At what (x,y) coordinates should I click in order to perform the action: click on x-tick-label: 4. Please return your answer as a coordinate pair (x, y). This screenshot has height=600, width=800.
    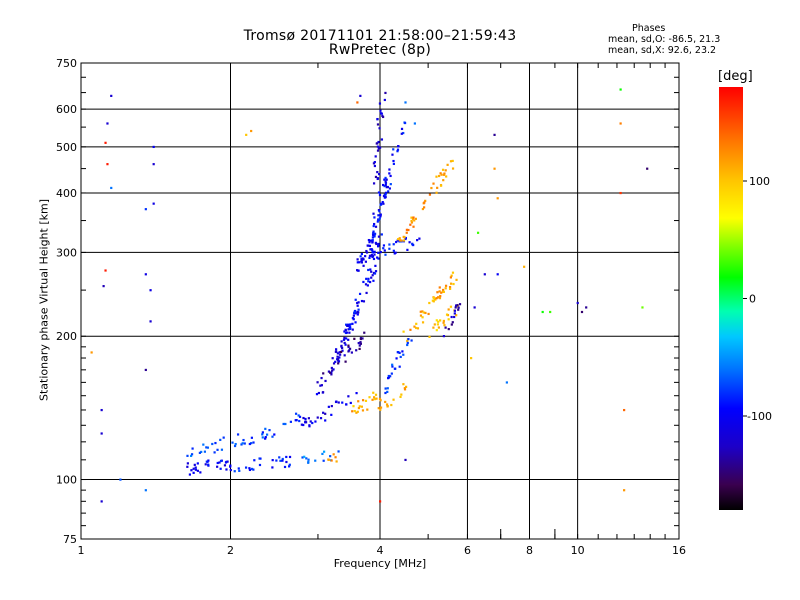
    Looking at the image, I should click on (380, 550).